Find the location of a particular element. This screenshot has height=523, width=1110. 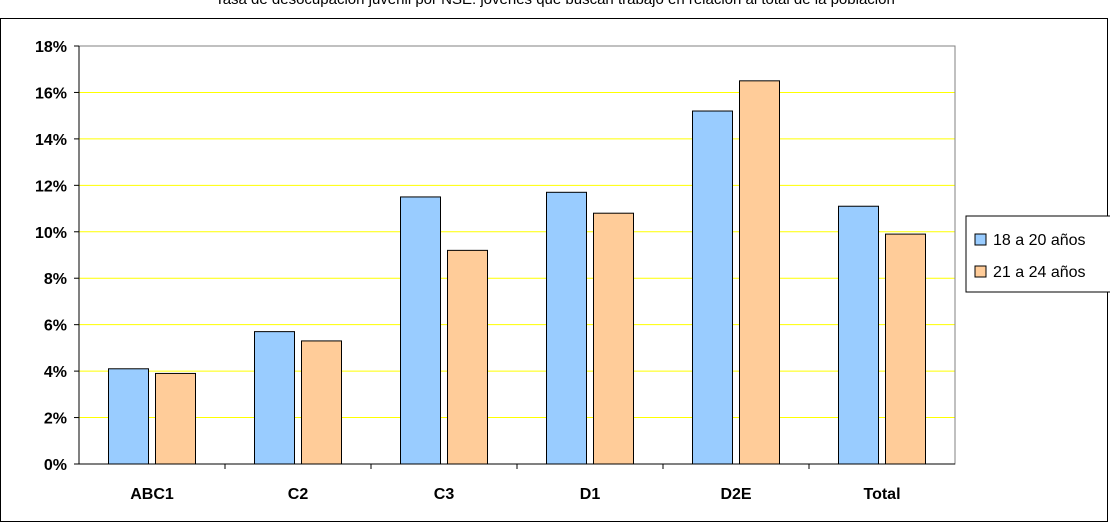

y-tick-label: 0% is located at coordinates (55, 465).